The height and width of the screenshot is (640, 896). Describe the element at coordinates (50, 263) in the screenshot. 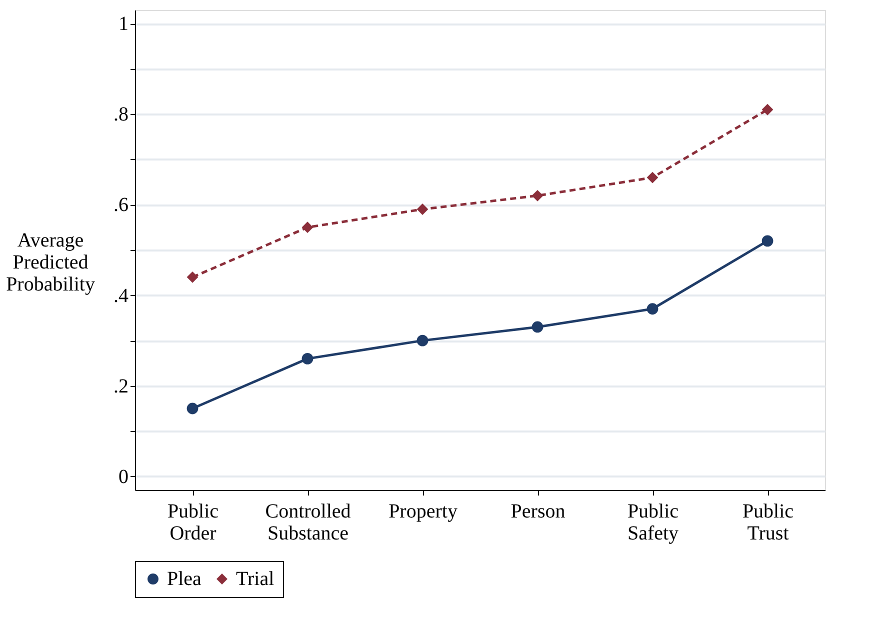

I see `y-axis-title: Average Predicted Probability` at that location.